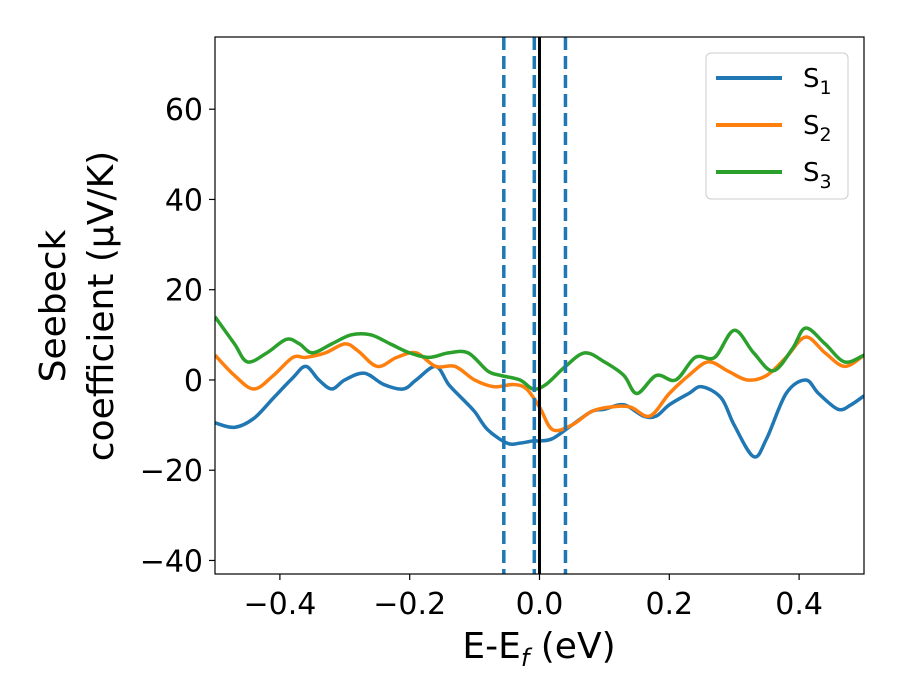 This screenshot has height=700, width=900. I want to click on y-tick-label: 40, so click(184, 200).